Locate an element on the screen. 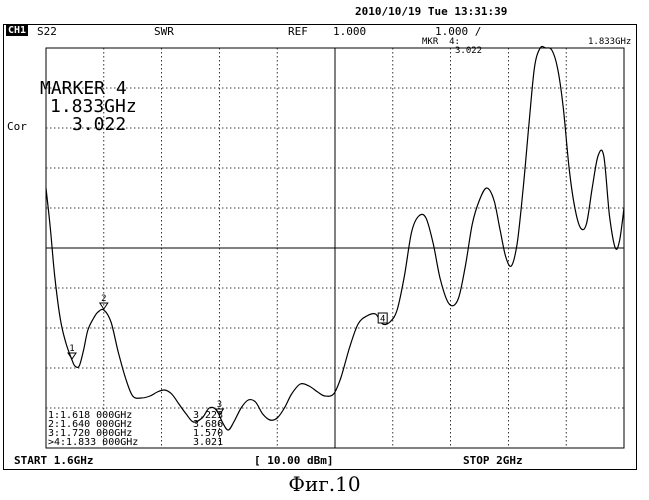 Image resolution: width=649 pixels, height=500 pixels. marker-number: 2 is located at coordinates (103, 299).